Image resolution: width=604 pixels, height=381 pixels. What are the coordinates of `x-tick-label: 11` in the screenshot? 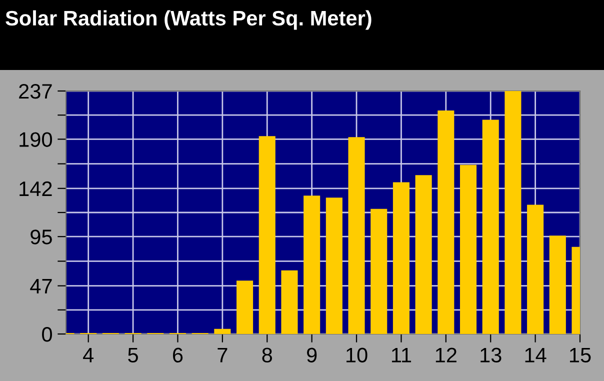 It's located at (402, 355).